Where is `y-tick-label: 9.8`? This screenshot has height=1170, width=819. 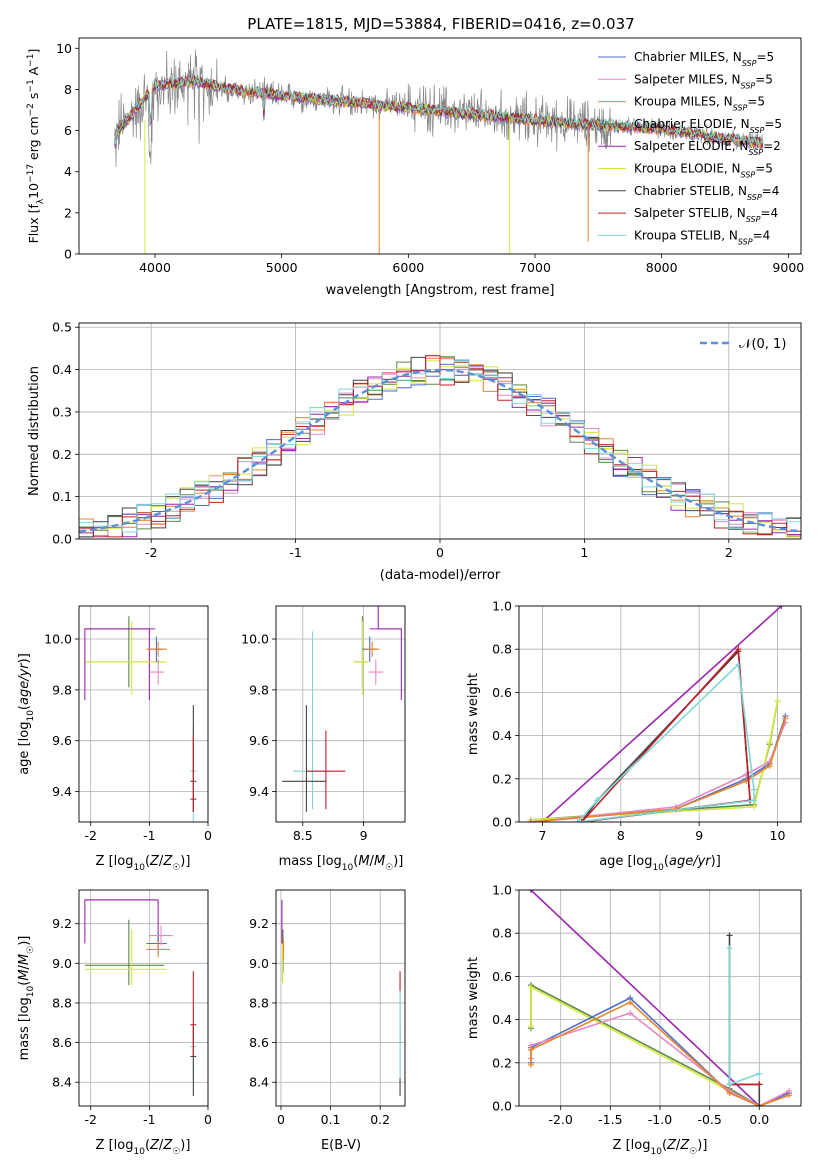
y-tick-label: 9.8 is located at coordinates (259, 689).